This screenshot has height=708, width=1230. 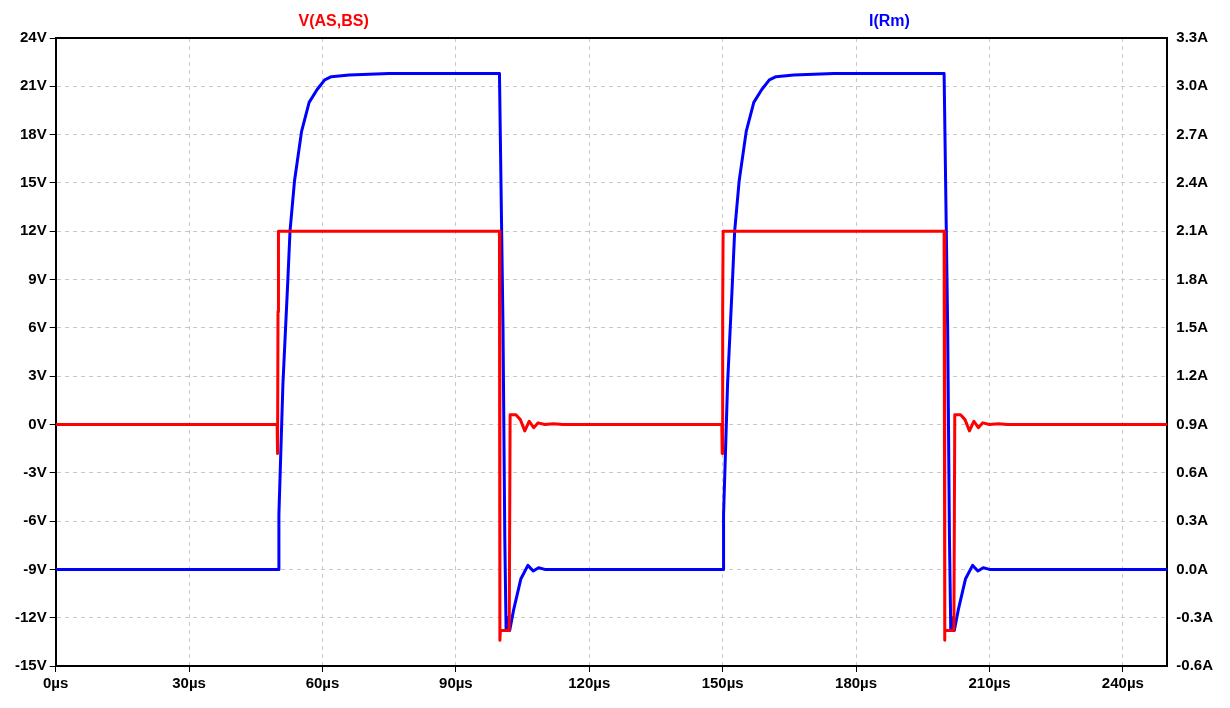 I want to click on y-tick-label: 12V, so click(x=33, y=230).